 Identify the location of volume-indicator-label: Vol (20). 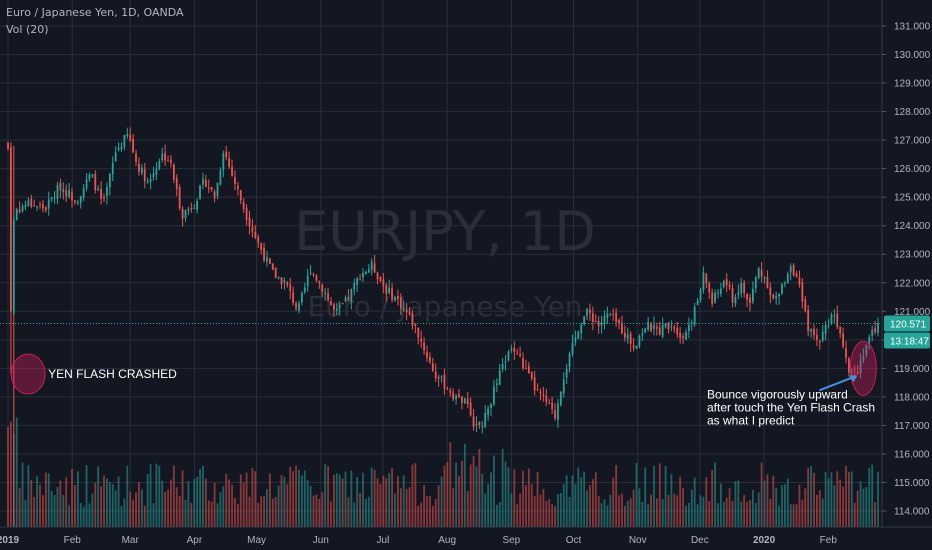
(27, 29).